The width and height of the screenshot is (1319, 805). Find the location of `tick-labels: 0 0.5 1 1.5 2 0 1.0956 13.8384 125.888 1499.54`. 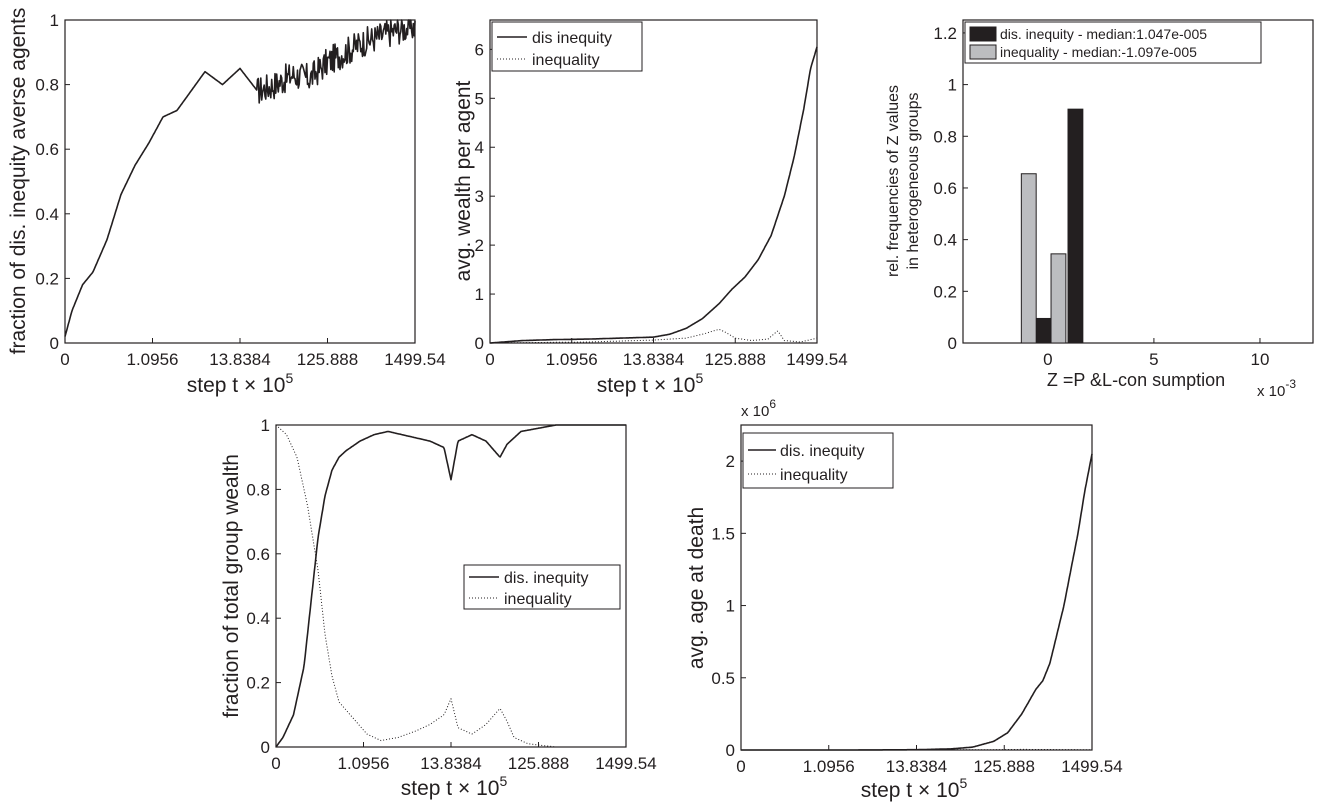

tick-labels: 0 0.5 1 1.5 2 0 1.0956 13.8384 125.888 1499.54 is located at coordinates (916, 614).